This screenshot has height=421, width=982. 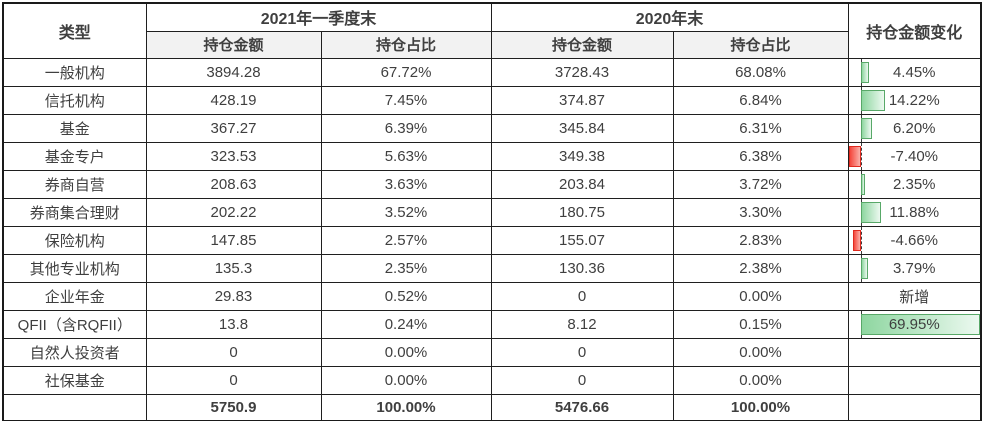 I want to click on header-ratio-2021: 持仓占比, so click(x=406, y=44).